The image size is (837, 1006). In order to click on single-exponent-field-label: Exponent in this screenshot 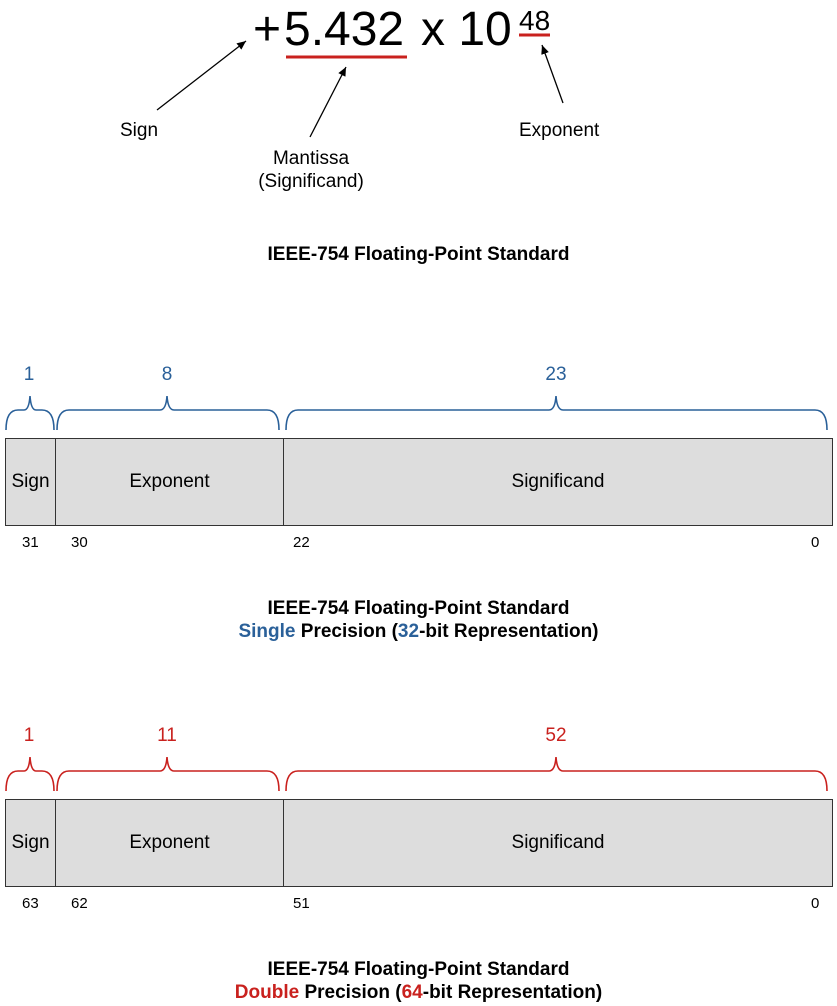, I will do `click(169, 481)`.